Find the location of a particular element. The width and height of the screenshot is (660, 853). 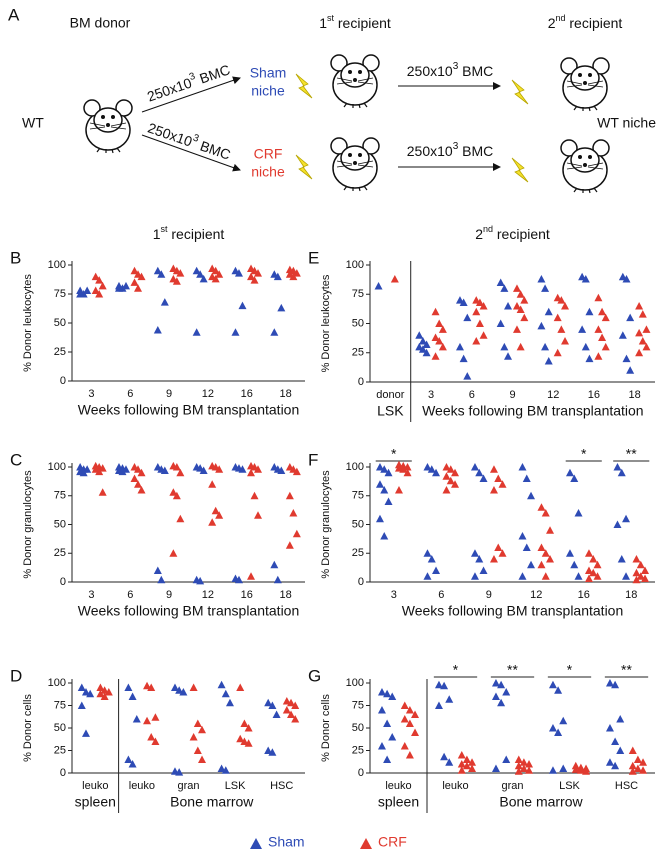

x-axis-label: Weeks following BM transplantation is located at coordinates (189, 410).